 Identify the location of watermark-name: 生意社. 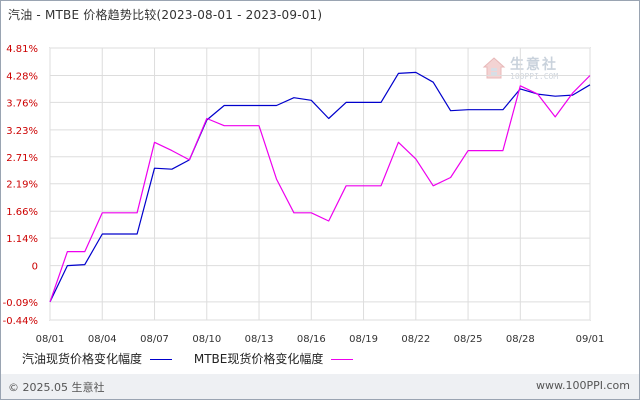
(534, 65).